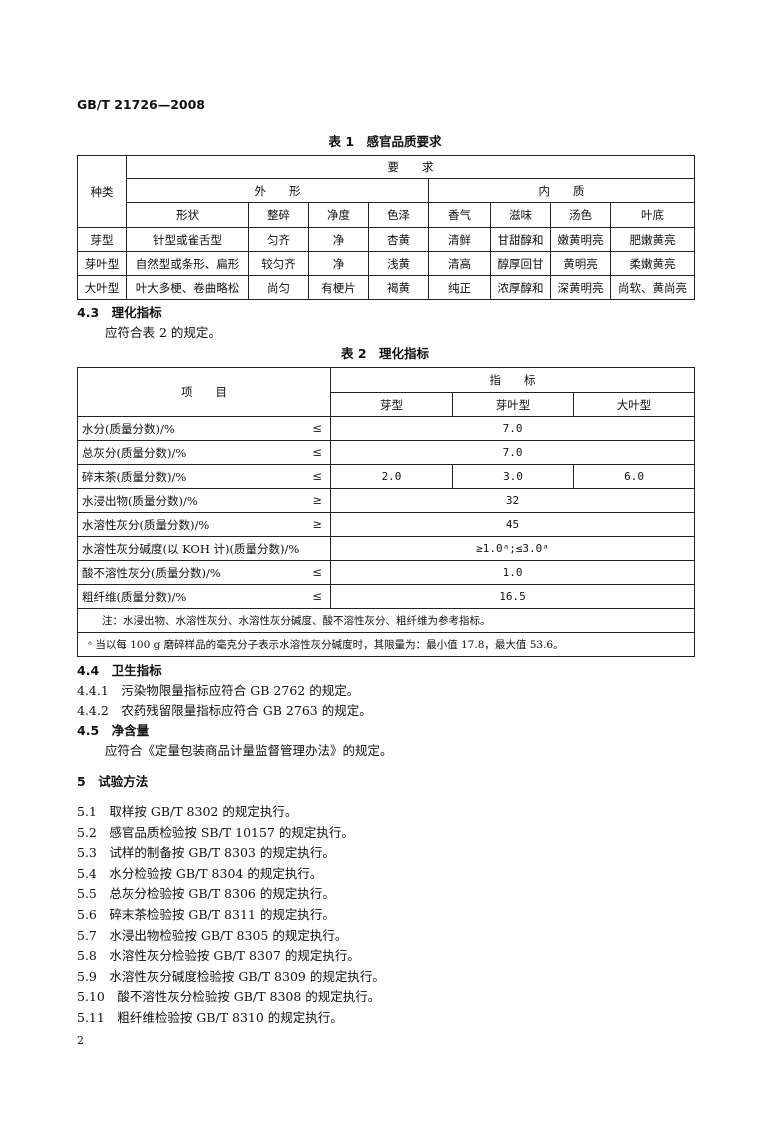 The height and width of the screenshot is (1122, 770). I want to click on subheader: 香气, so click(459, 215).